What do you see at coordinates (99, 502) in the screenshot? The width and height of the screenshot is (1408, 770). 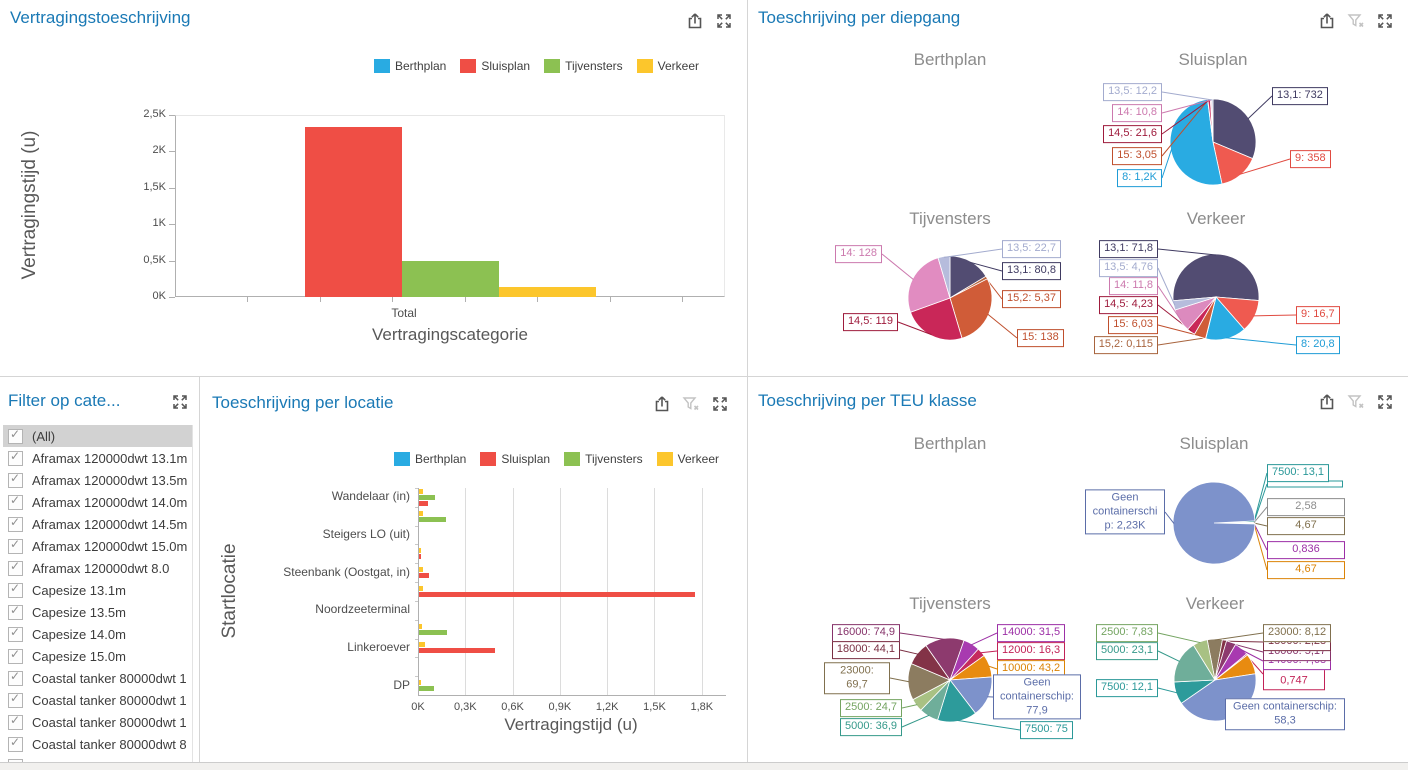 I see `filter-item: ✓ Aframax 120000dwt 14.0m` at bounding box center [99, 502].